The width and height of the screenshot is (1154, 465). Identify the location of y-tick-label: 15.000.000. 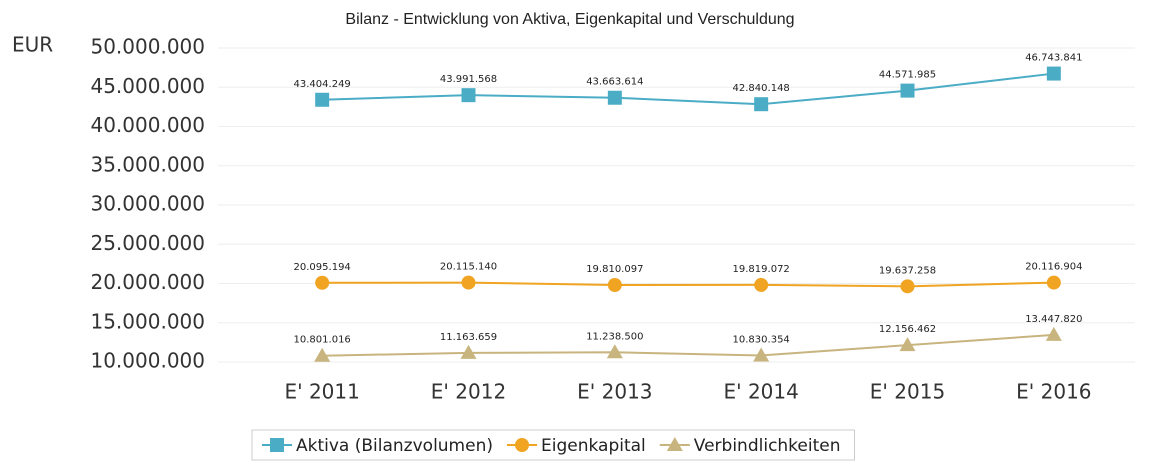
(147, 321).